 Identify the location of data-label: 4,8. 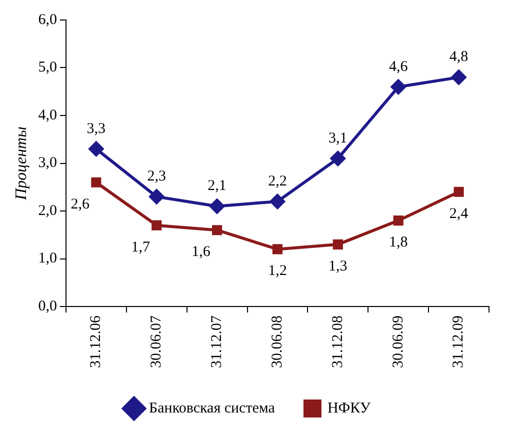
(458, 57).